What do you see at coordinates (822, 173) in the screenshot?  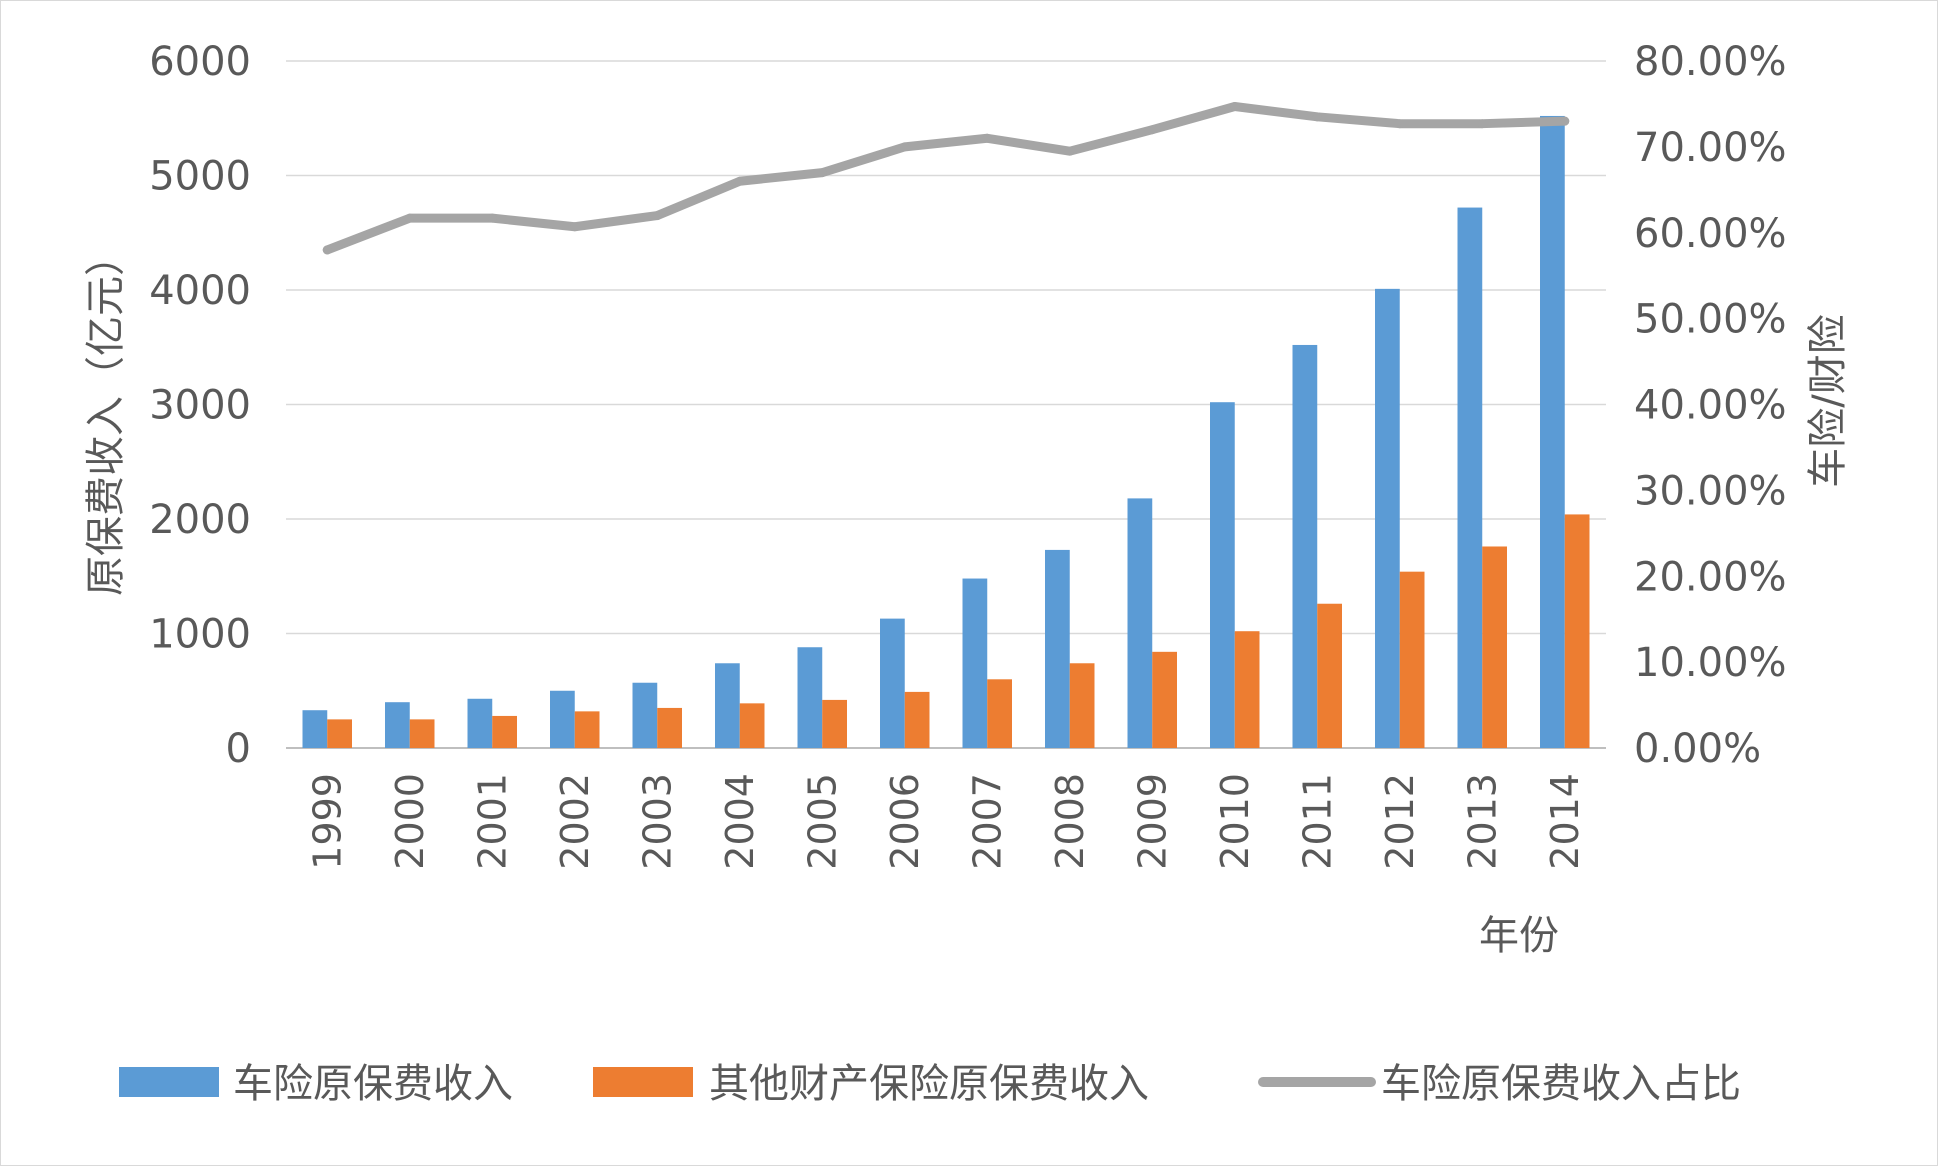 I see `point-car-ratio-2005` at bounding box center [822, 173].